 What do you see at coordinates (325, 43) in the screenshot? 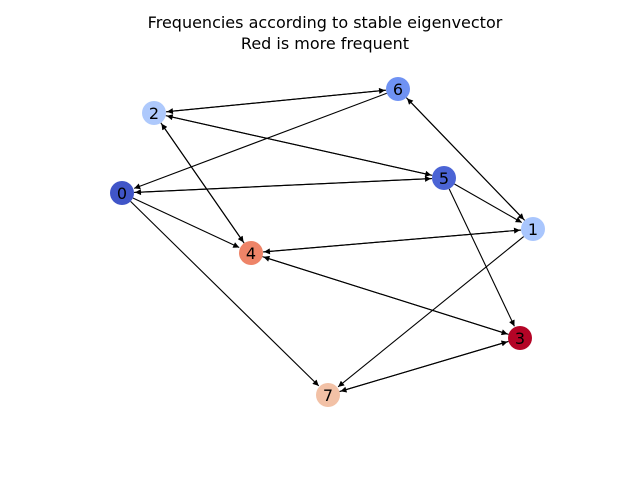
I see `chart-title-line-2: Red is more frequent` at bounding box center [325, 43].